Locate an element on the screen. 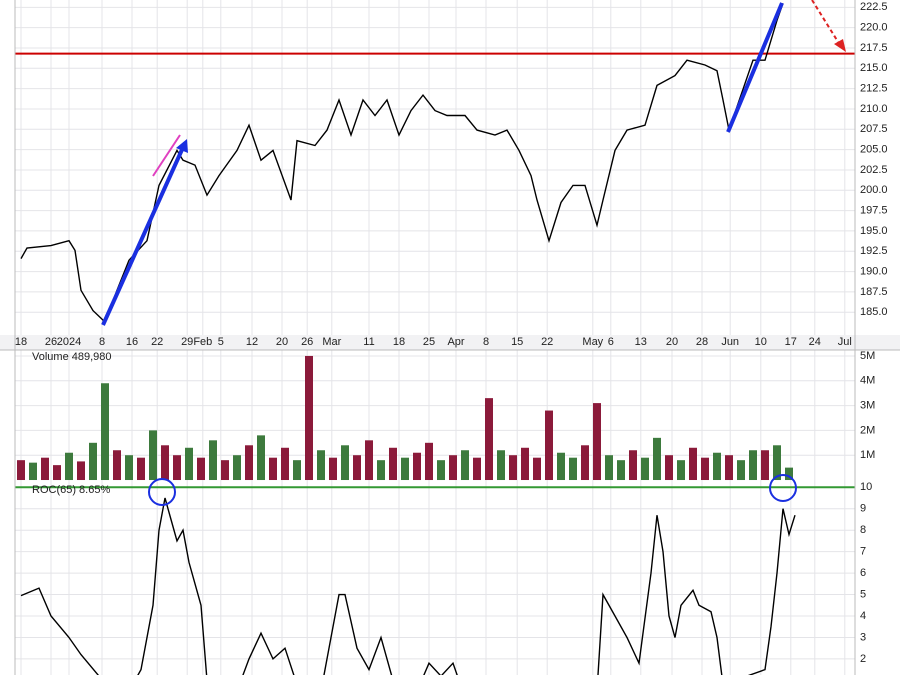 This screenshot has width=900, height=675. x-tick-label: Mar is located at coordinates (331, 342).